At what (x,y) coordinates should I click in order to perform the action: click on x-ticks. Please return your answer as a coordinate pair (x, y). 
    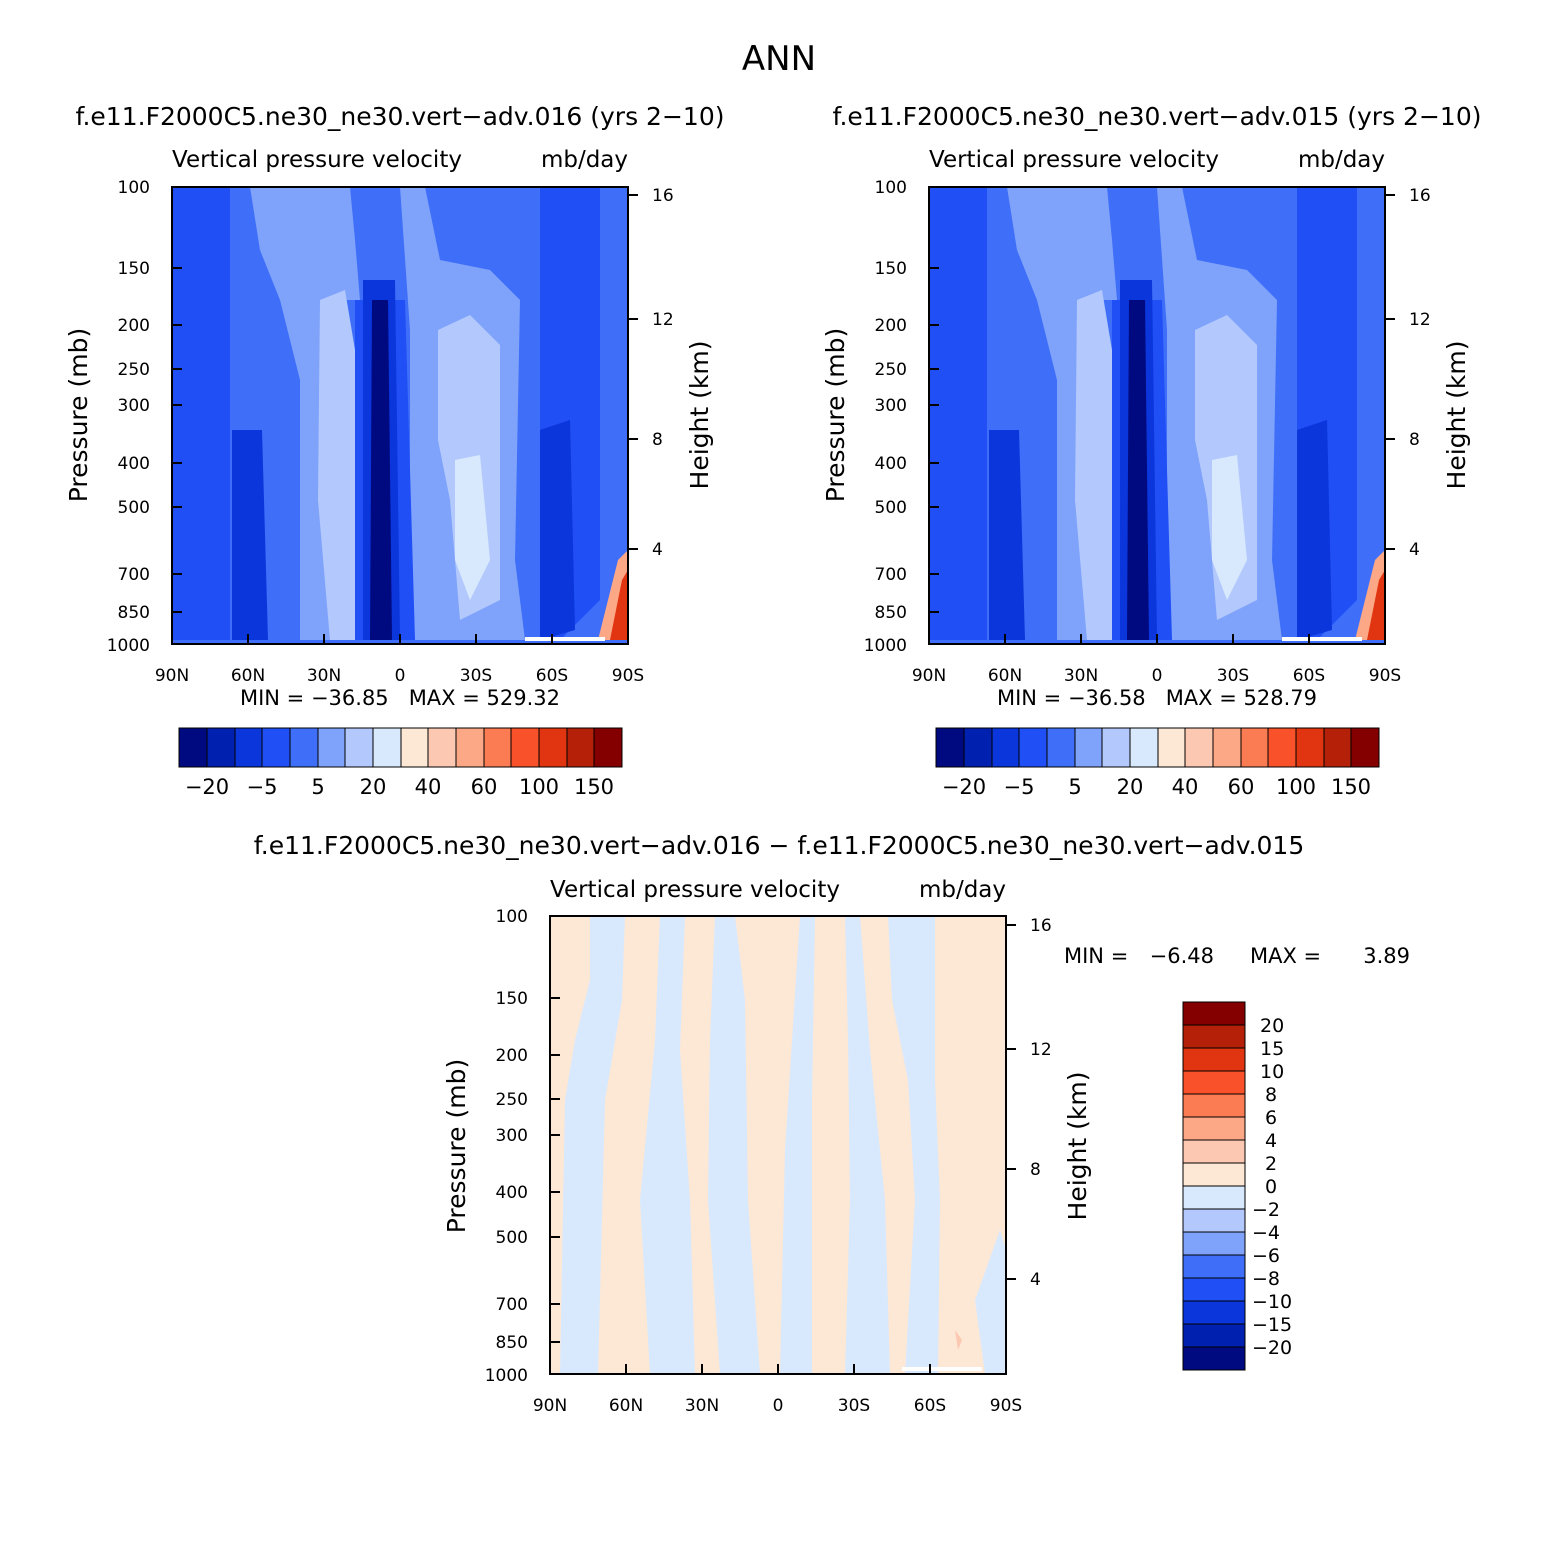
    Looking at the image, I should click on (400, 639).